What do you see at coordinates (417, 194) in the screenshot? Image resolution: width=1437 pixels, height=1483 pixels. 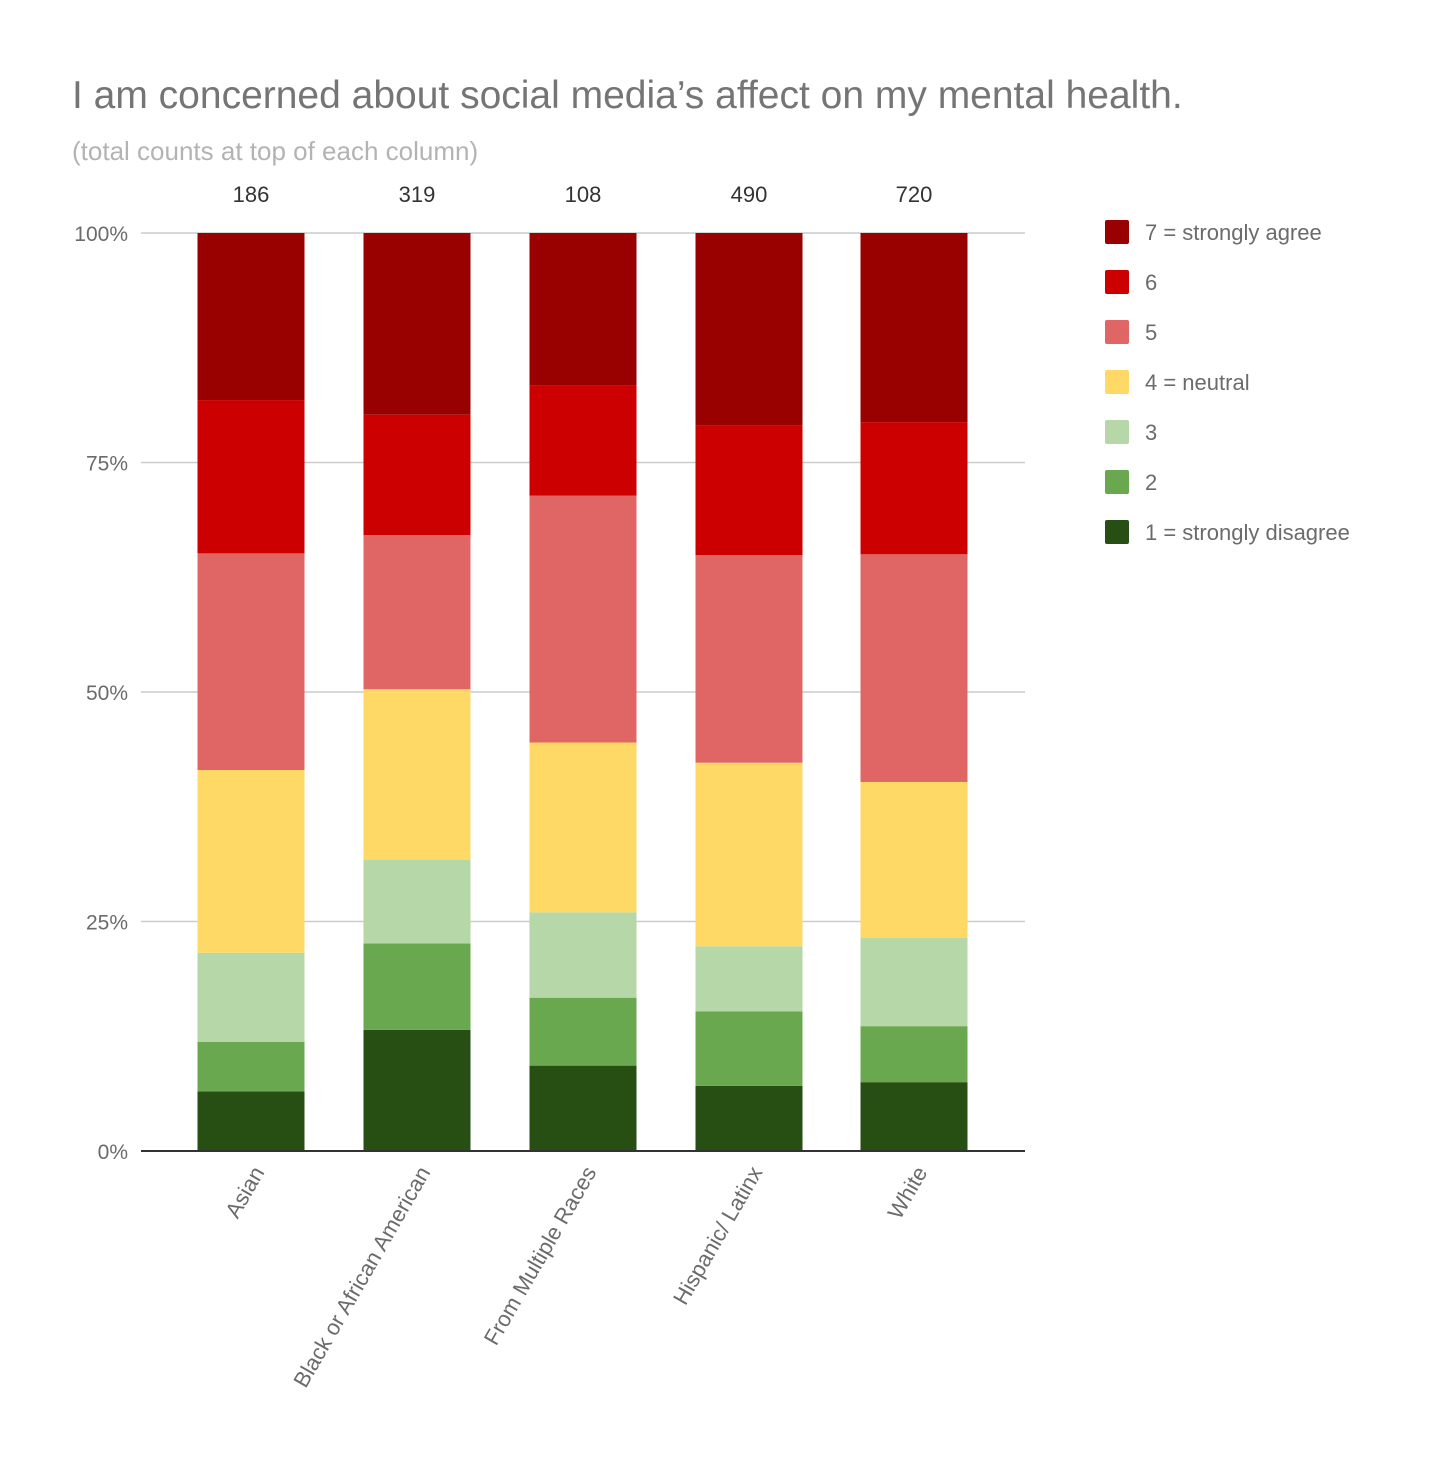 I see `total-count-label: 319` at bounding box center [417, 194].